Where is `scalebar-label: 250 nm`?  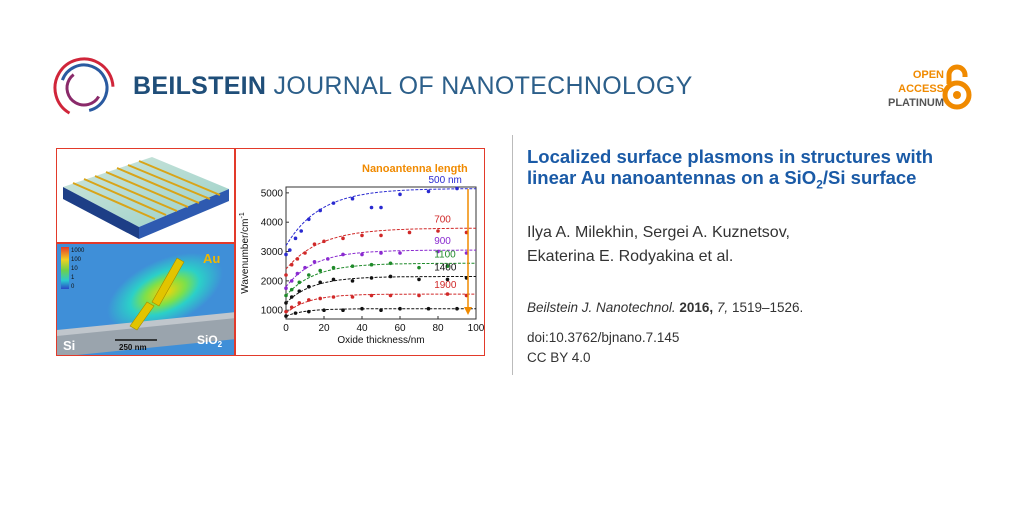
scalebar-label: 250 nm is located at coordinates (133, 347).